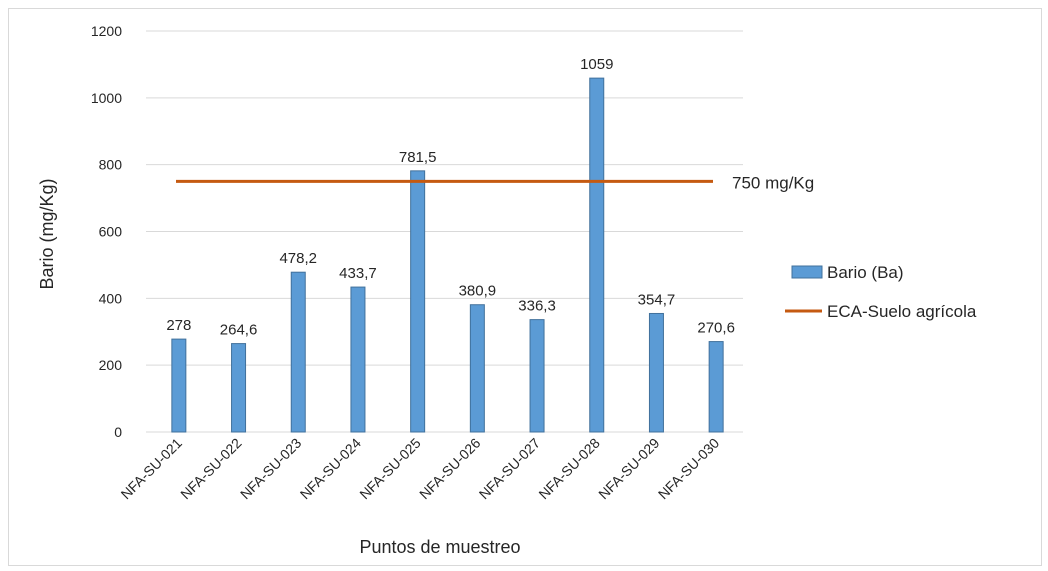  I want to click on x-tick-label: NFA-SU-022, so click(211, 469).